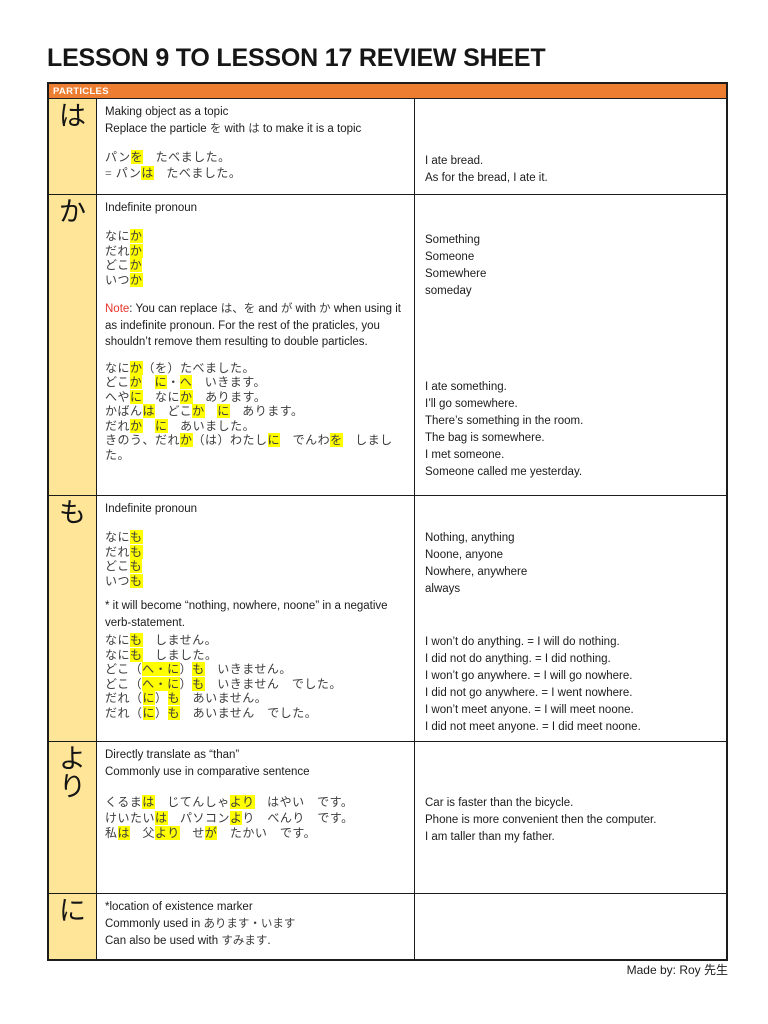 Image resolution: width=768 pixels, height=1024 pixels. I want to click on text-segment: Someone called me yesterday., so click(504, 472).